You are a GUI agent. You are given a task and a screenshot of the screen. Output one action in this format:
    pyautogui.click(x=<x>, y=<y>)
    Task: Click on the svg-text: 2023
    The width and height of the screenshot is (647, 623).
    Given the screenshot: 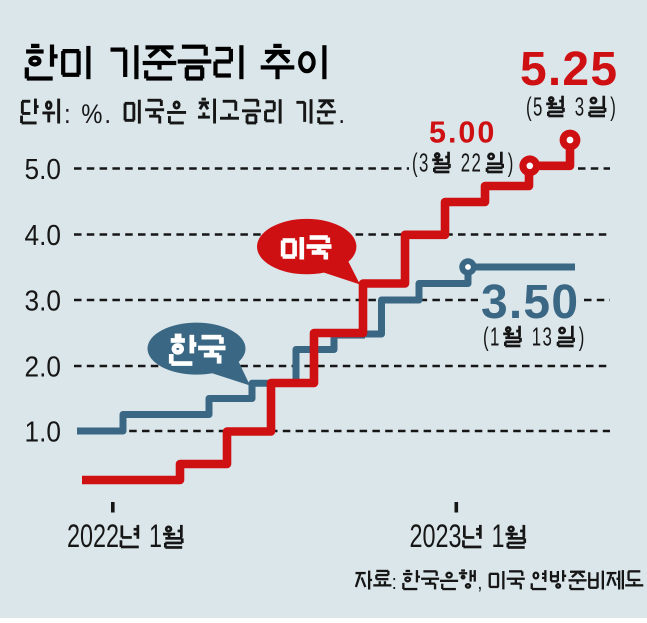 What is the action you would take?
    pyautogui.click(x=436, y=535)
    